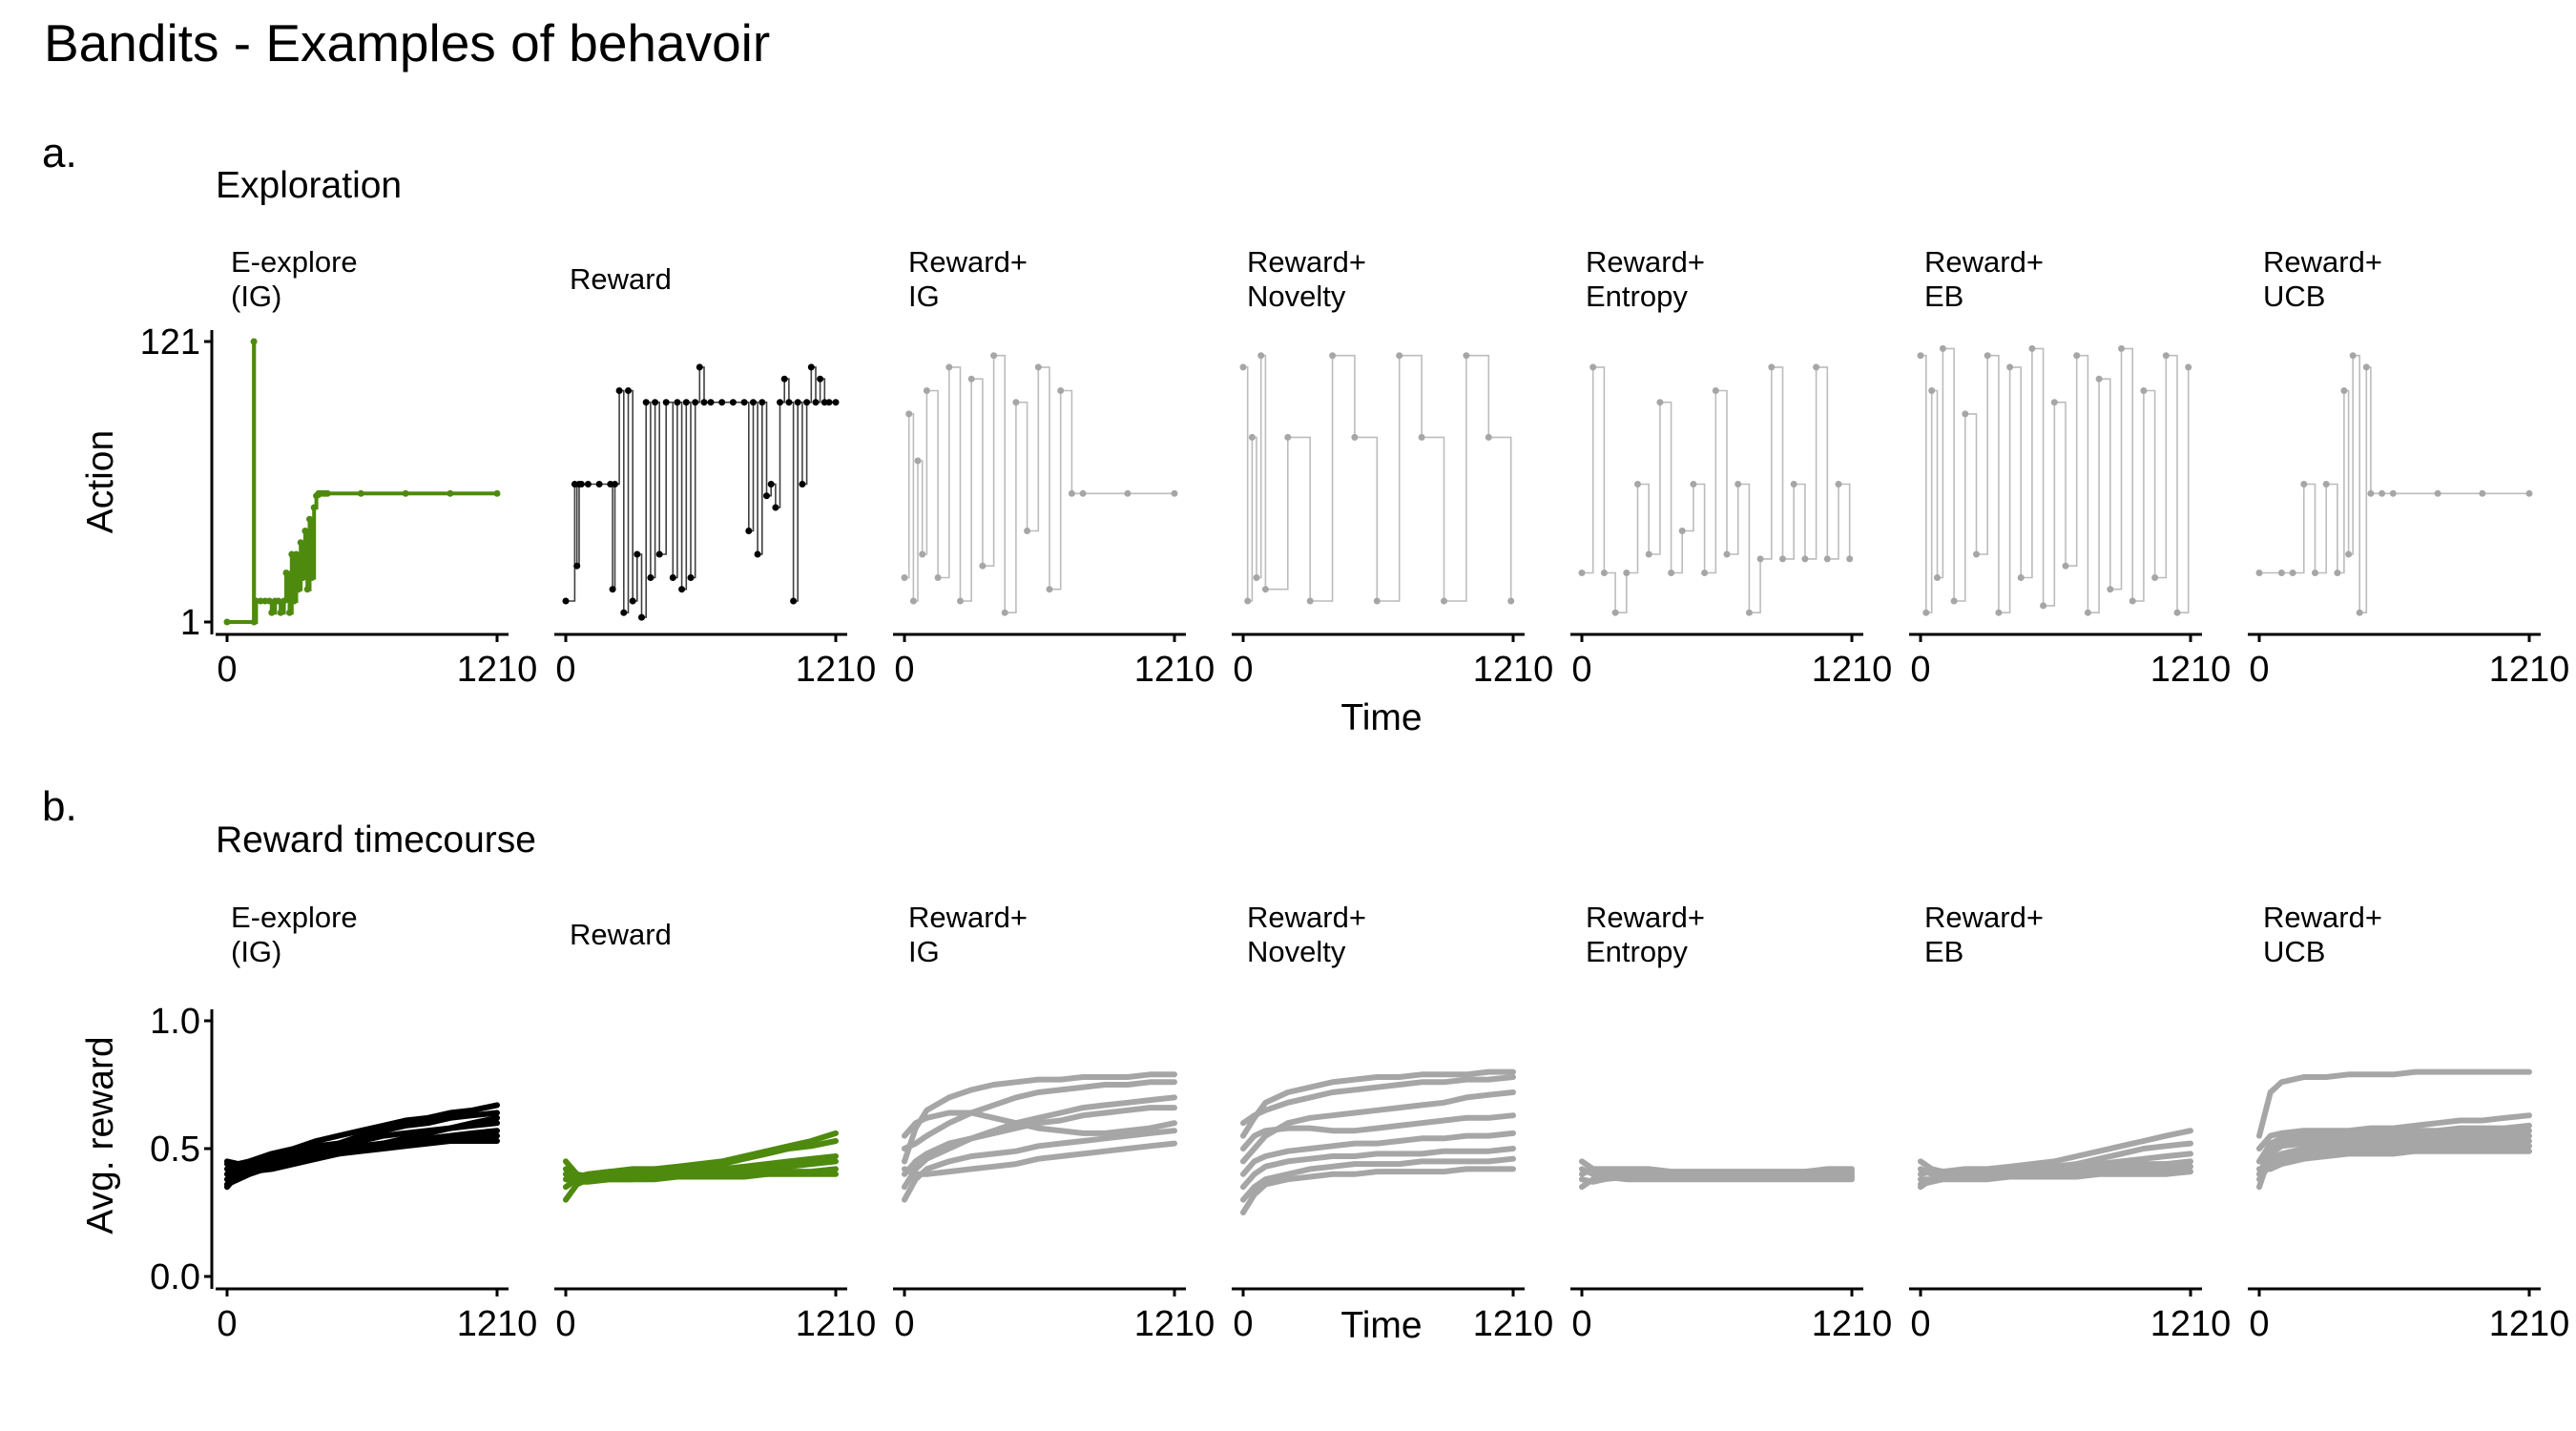 This screenshot has width=2576, height=1431. I want to click on y-tick-label: 1, so click(190, 623).